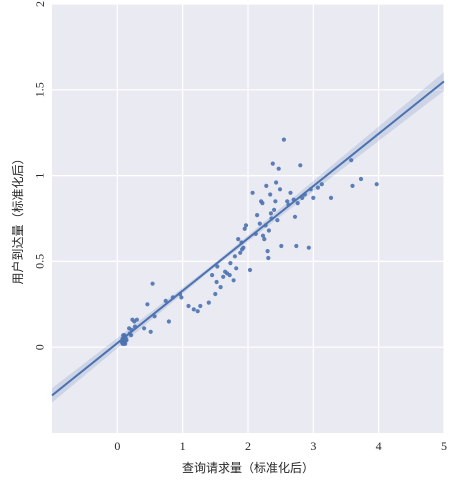 Image resolution: width=452 pixels, height=486 pixels. Describe the element at coordinates (117, 446) in the screenshot. I see `x-tick-label-0: 0` at that location.